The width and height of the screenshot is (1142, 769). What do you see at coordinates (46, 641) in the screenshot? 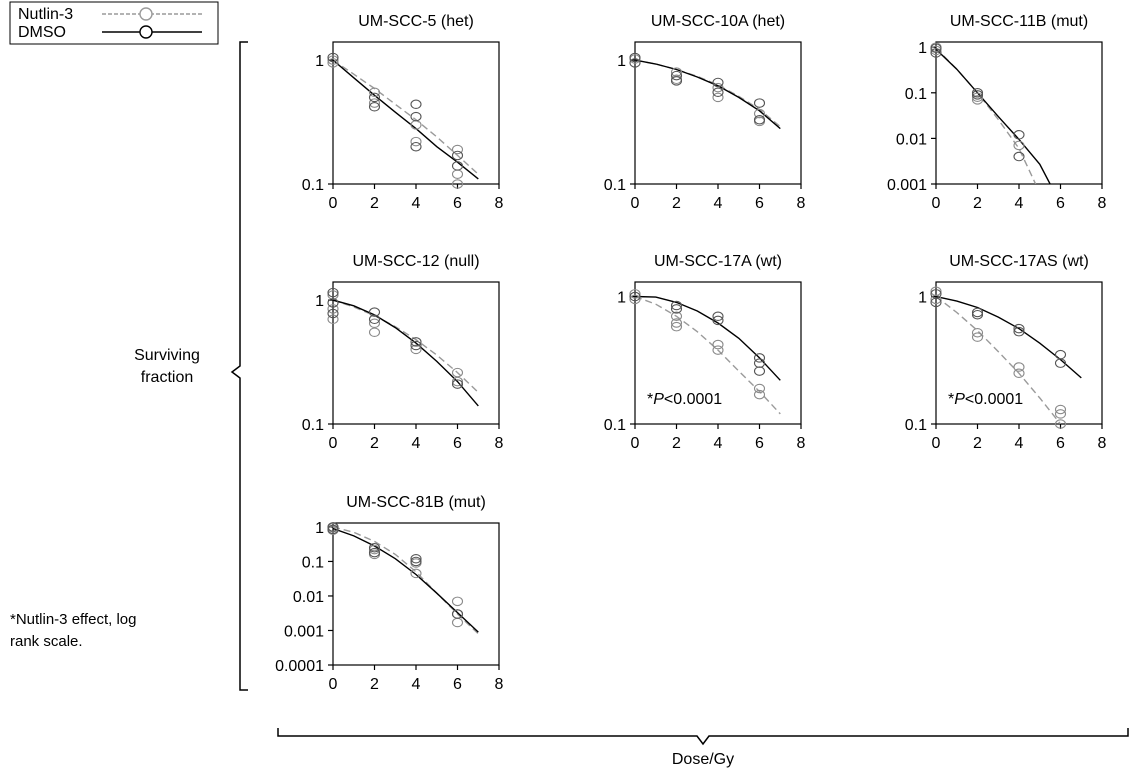
I see `footnote-line2: rank scale.` at bounding box center [46, 641].